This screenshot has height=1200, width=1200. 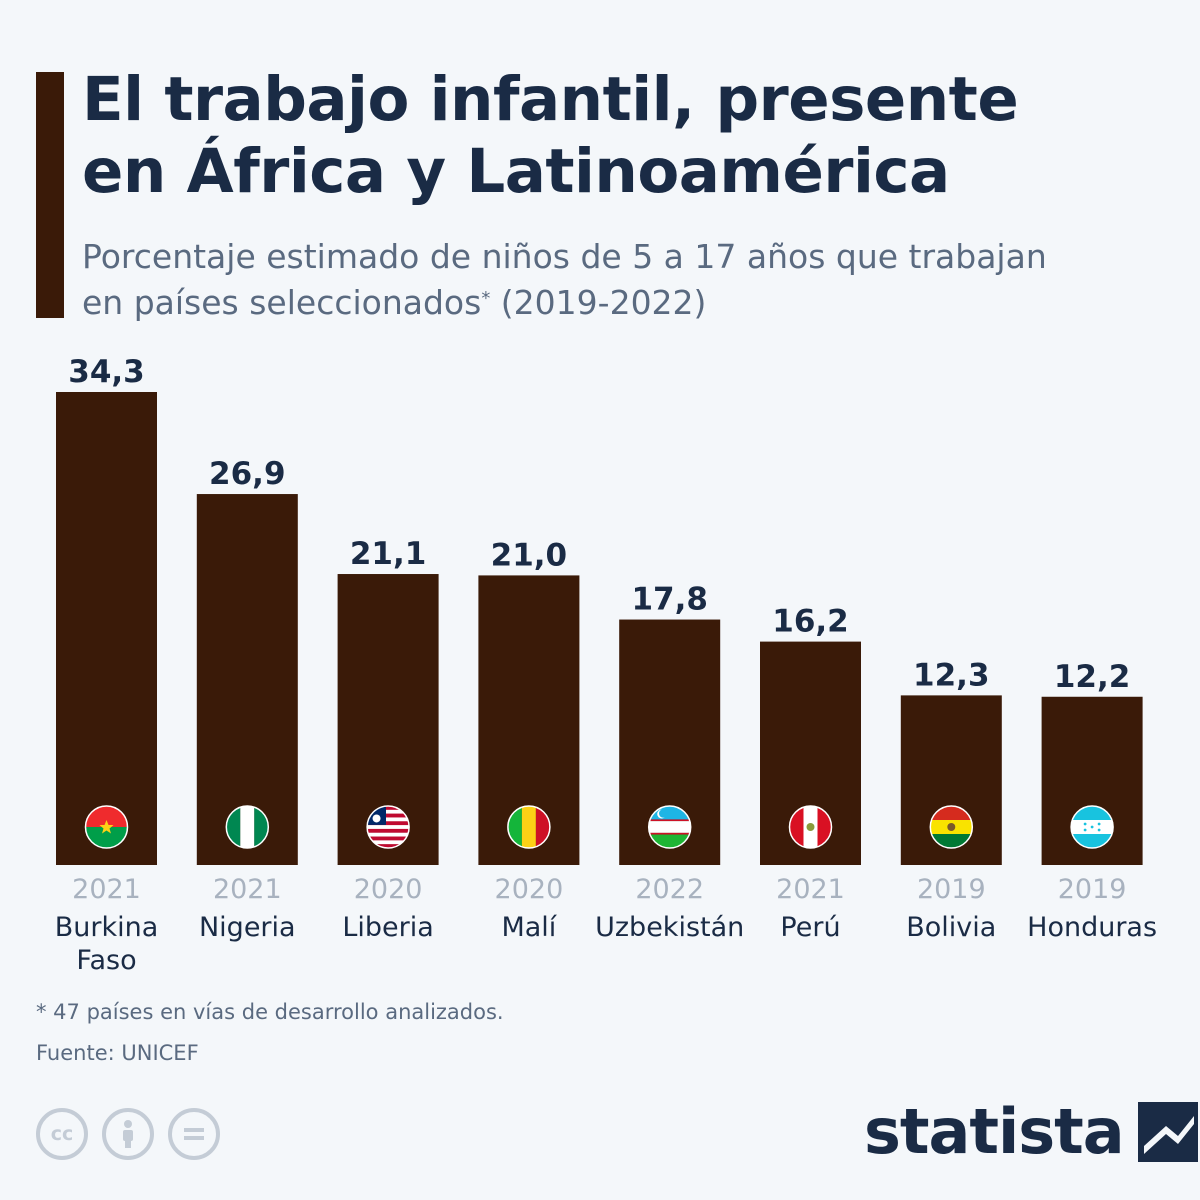 I want to click on cc-icon: cc, so click(x=62, y=1134).